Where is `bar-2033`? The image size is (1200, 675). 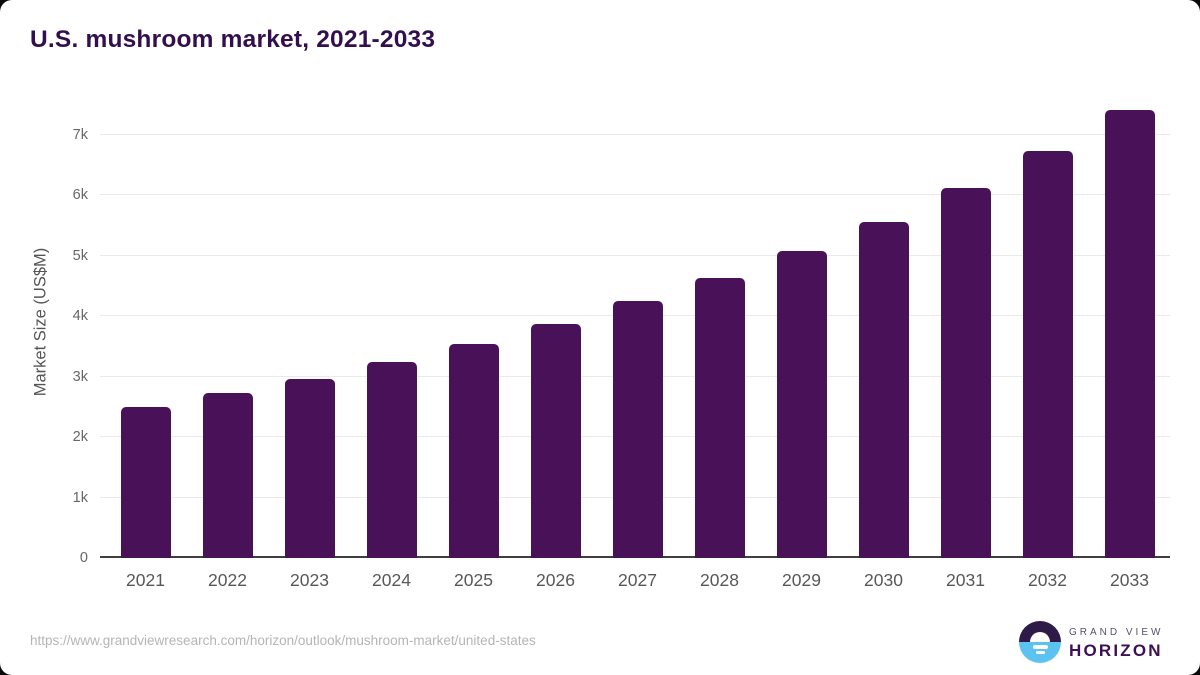
bar-2033 is located at coordinates (1129, 334).